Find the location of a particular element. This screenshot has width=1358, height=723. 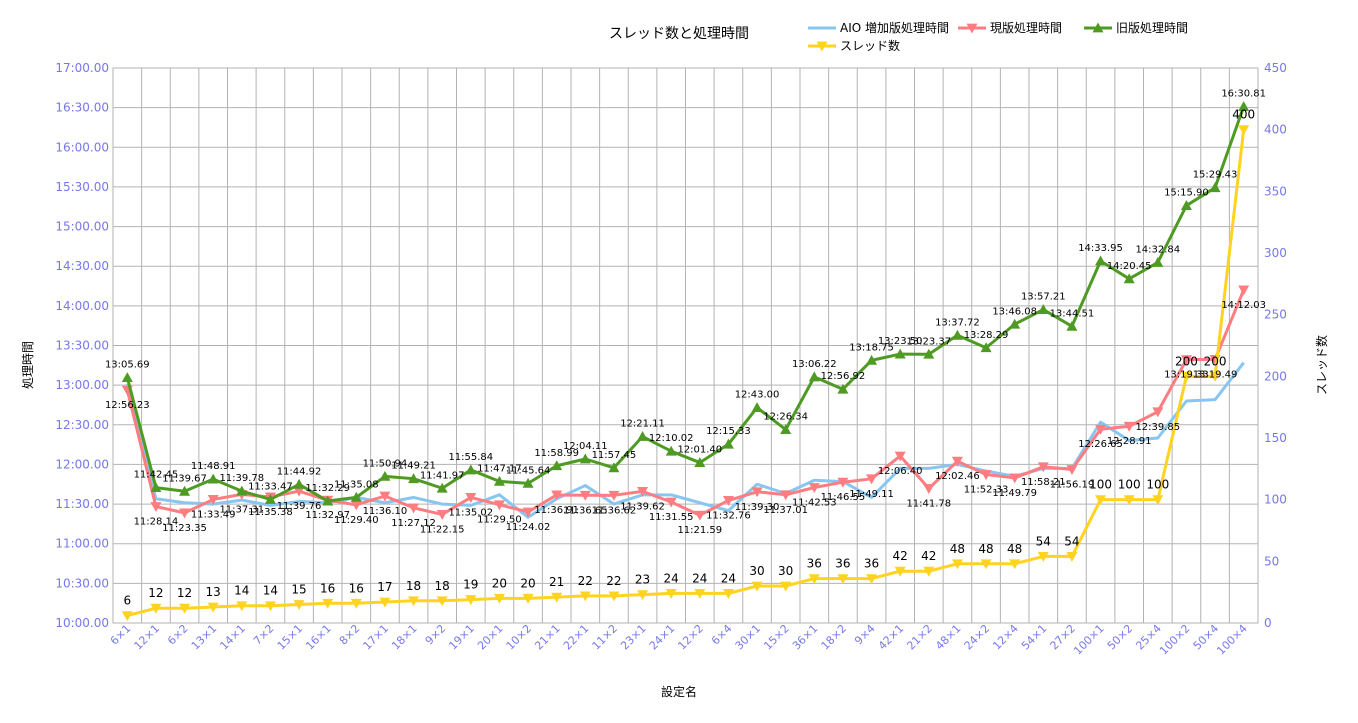

data-label: 21 is located at coordinates (556, 582).